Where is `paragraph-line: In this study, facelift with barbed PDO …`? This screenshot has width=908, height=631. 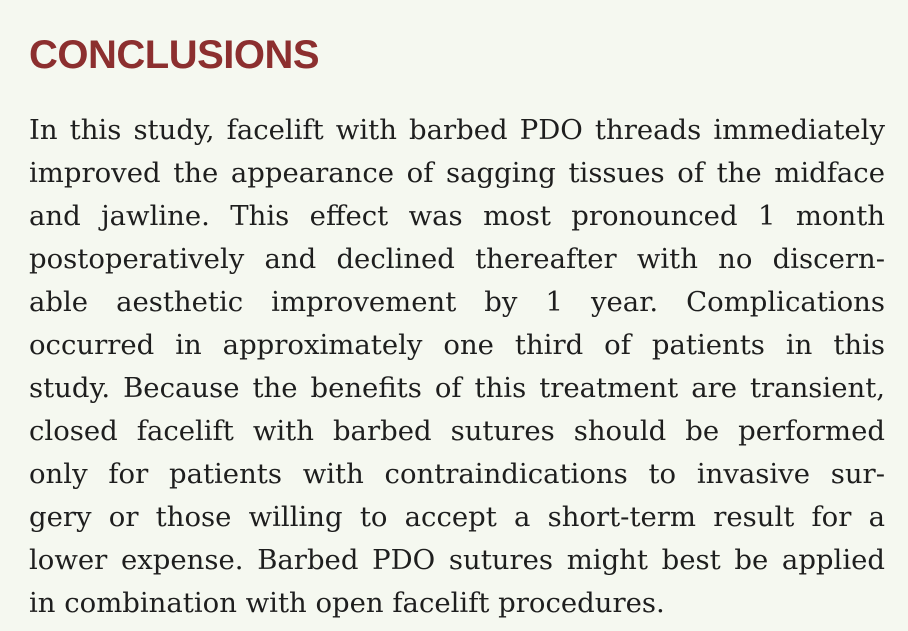
paragraph-line: In this study, facelift with barbed PDO … is located at coordinates (457, 130).